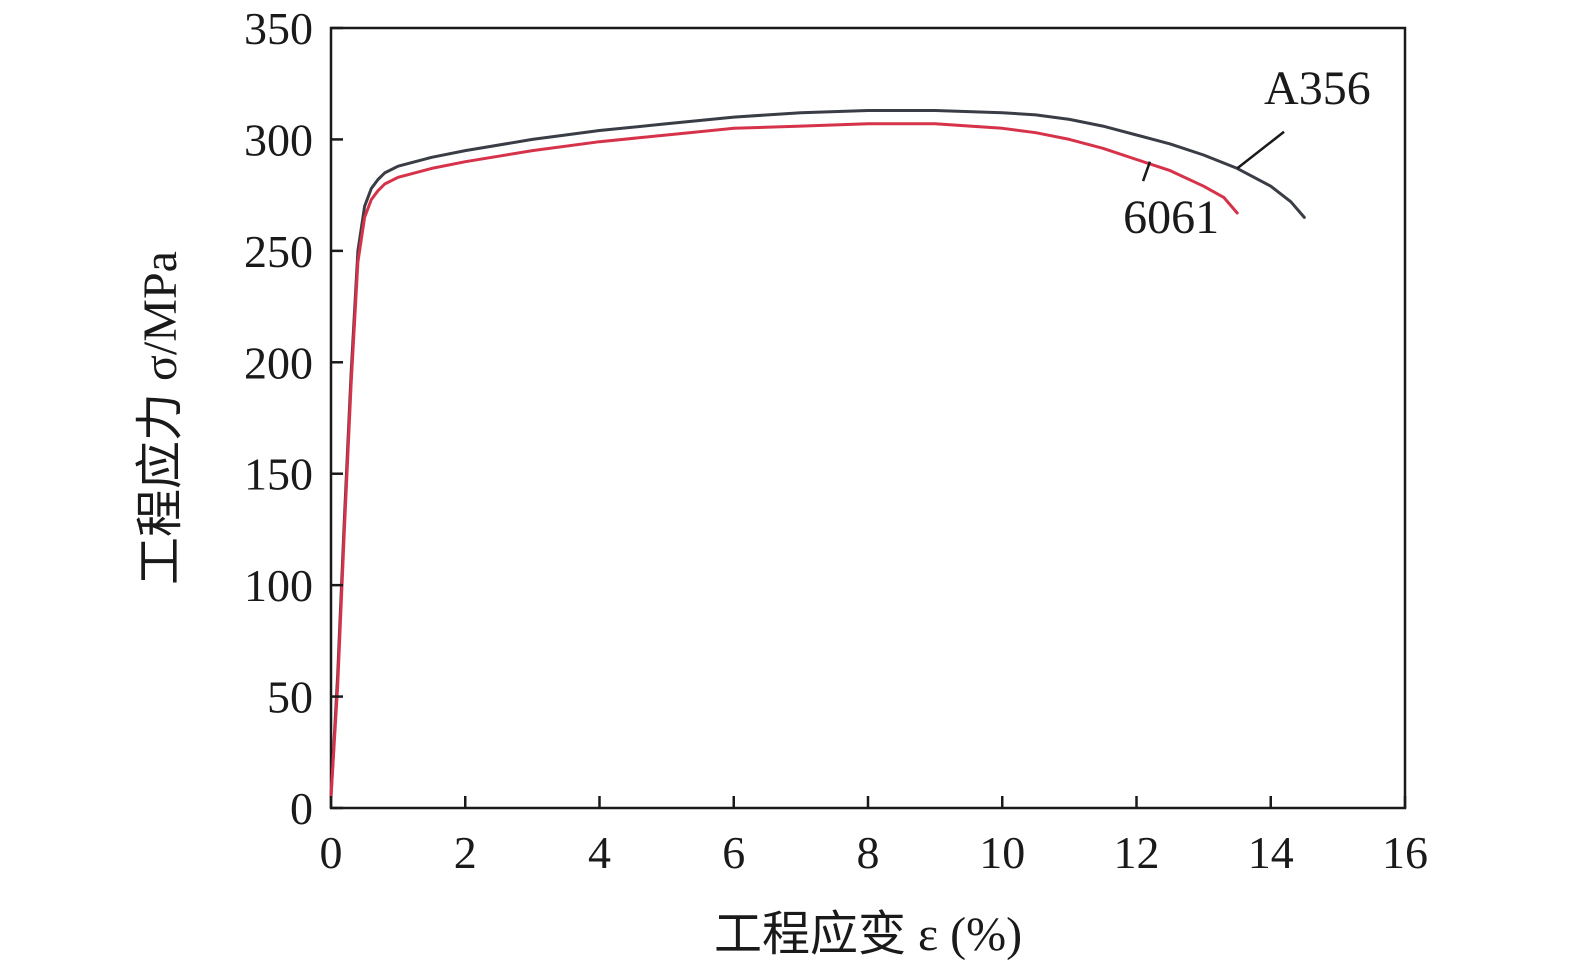 This screenshot has height=972, width=1575. What do you see at coordinates (278, 474) in the screenshot?
I see `y-tick-label: 150` at bounding box center [278, 474].